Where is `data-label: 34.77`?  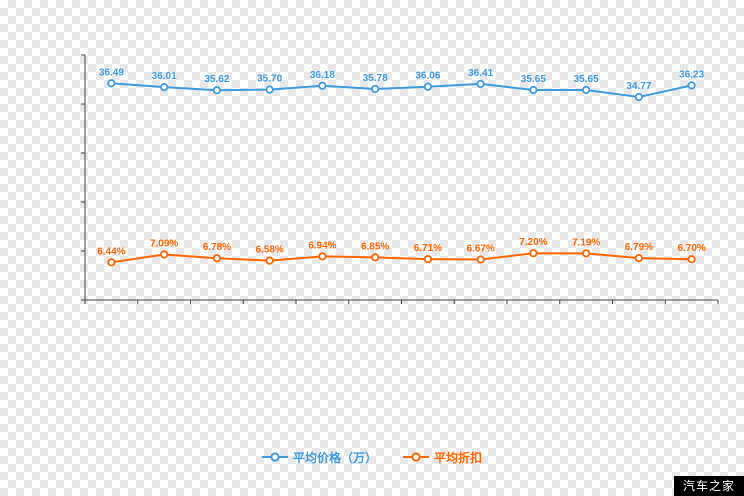
data-label: 34.77 is located at coordinates (638, 86).